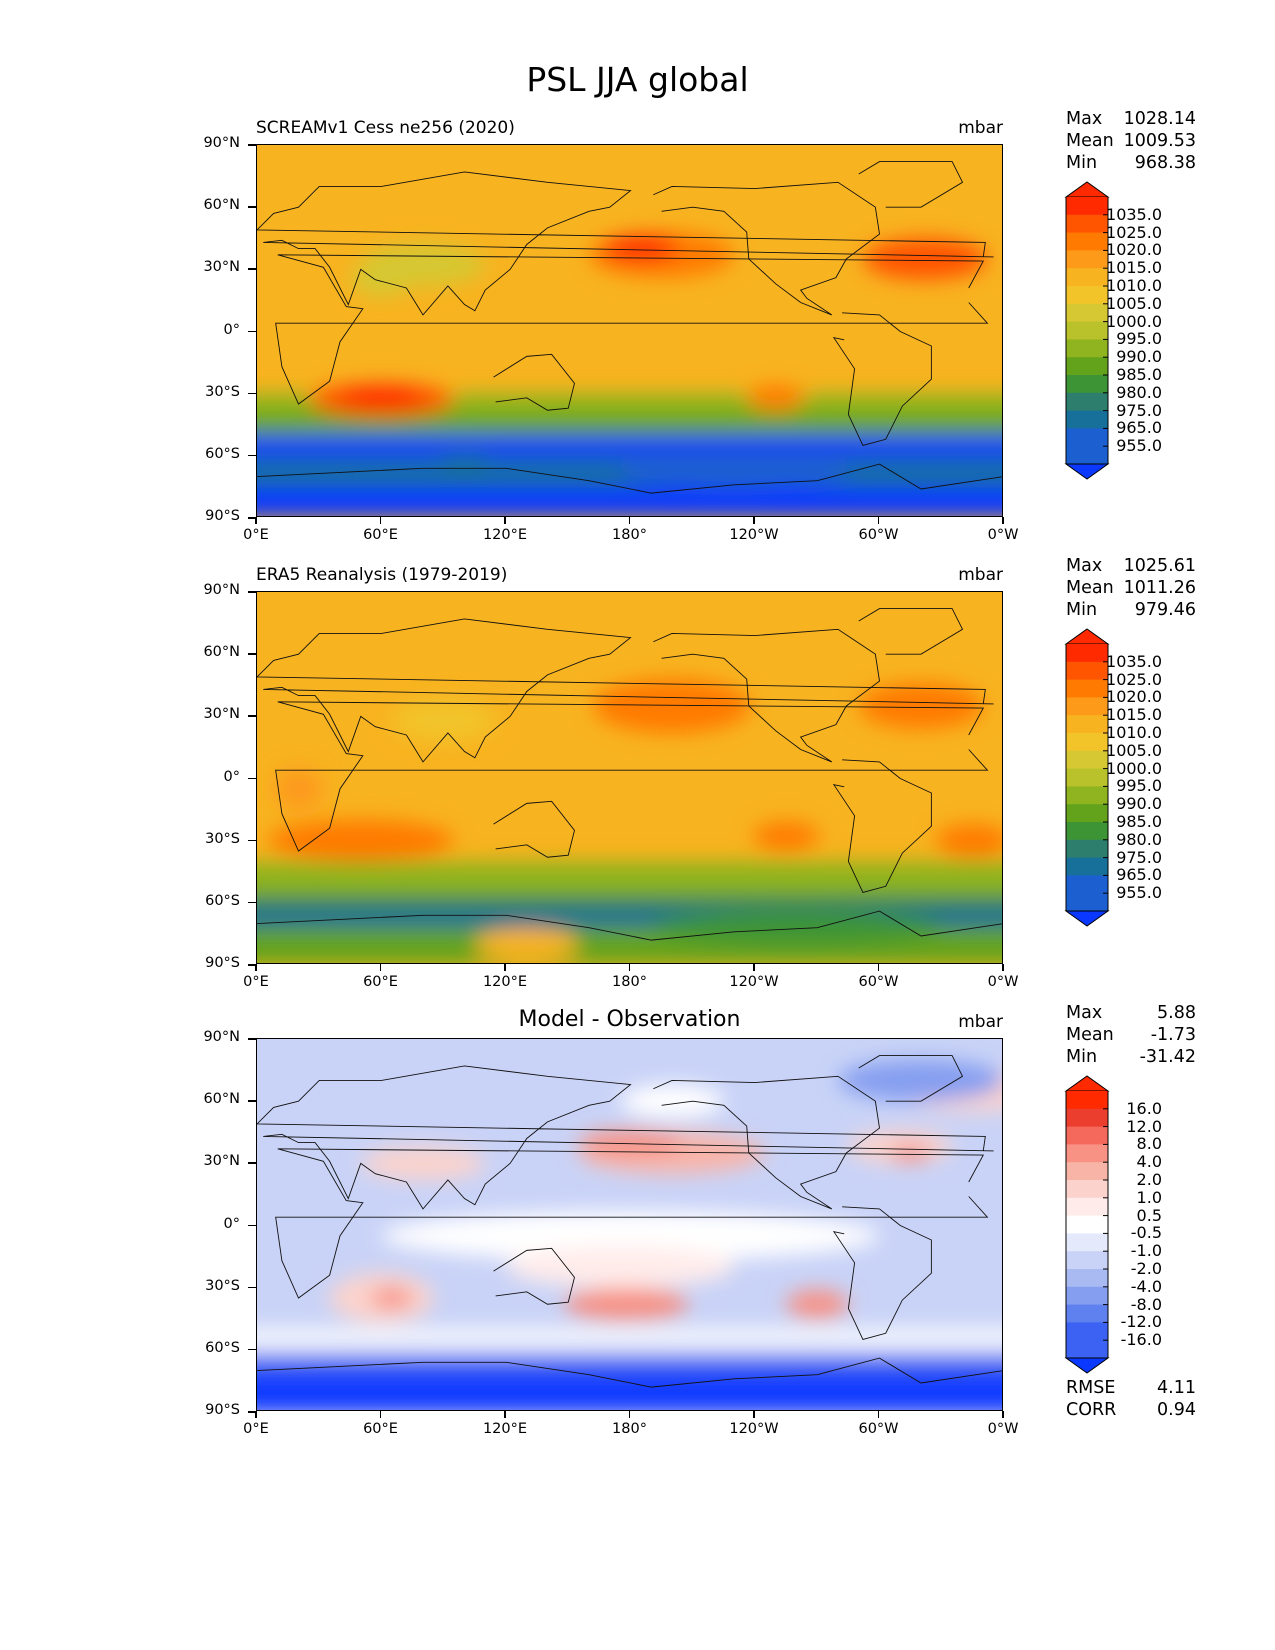 This screenshot has width=1275, height=1650. Describe the element at coordinates (629, 1019) in the screenshot. I see `panel-subtitle: Model - Observation` at that location.